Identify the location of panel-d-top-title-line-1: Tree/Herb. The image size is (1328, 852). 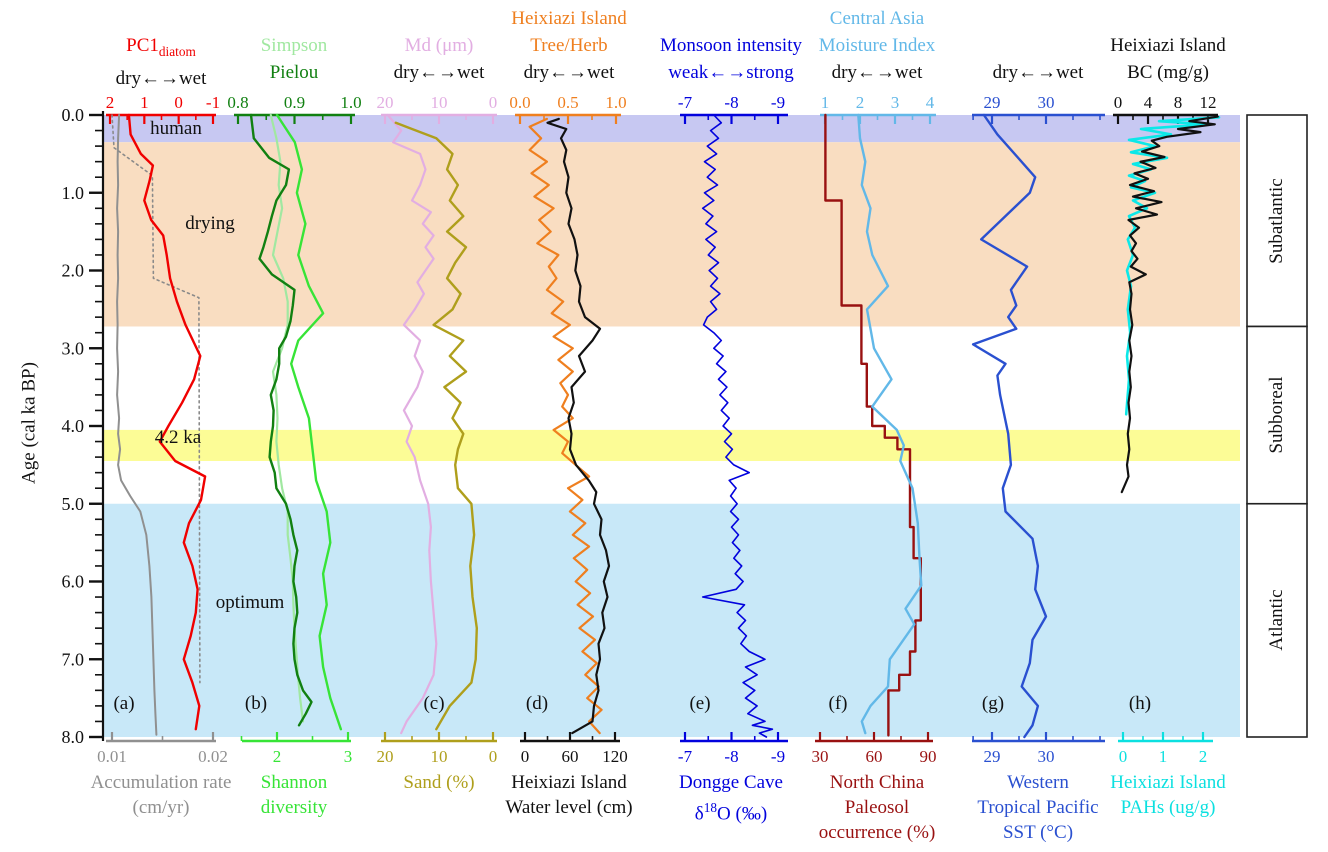
(569, 45).